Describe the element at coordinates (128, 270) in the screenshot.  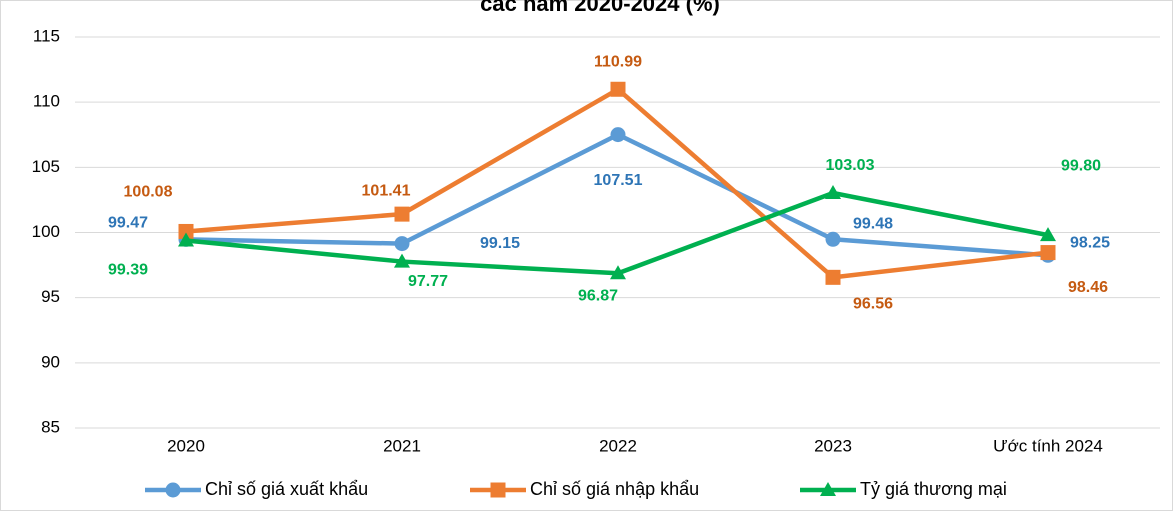
I see `data-label: 99.39` at that location.